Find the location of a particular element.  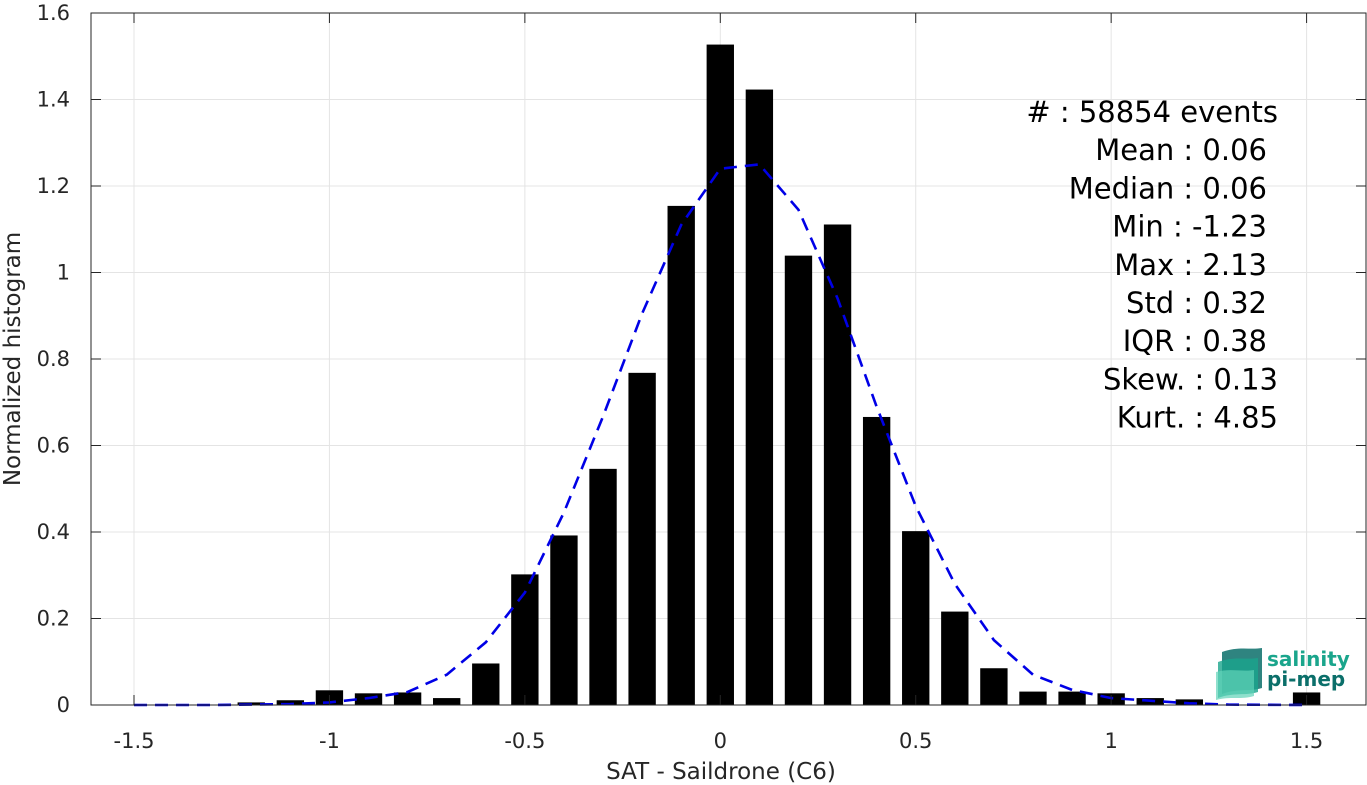

x-tick-label: 1 is located at coordinates (1110, 741).